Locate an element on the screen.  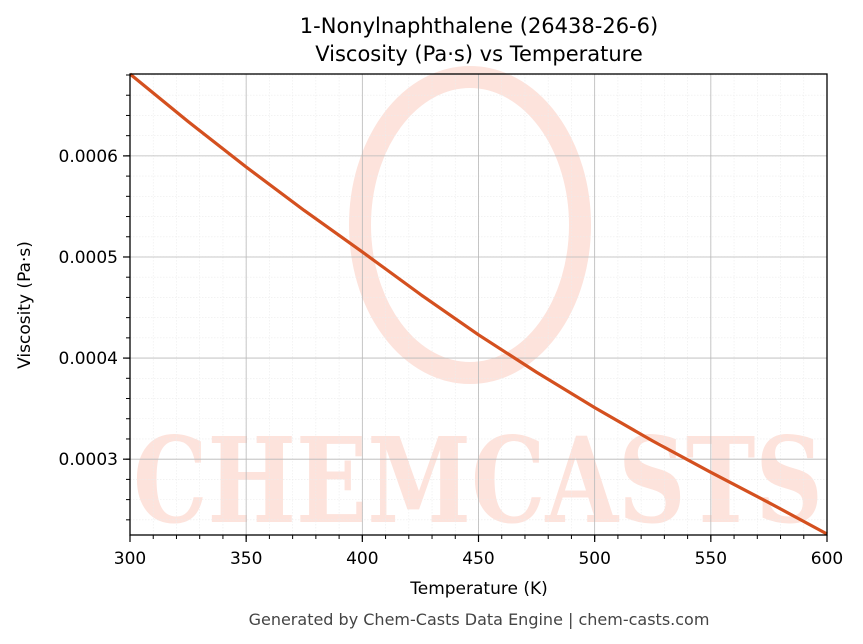
x-tick-label: 400 is located at coordinates (362, 559).